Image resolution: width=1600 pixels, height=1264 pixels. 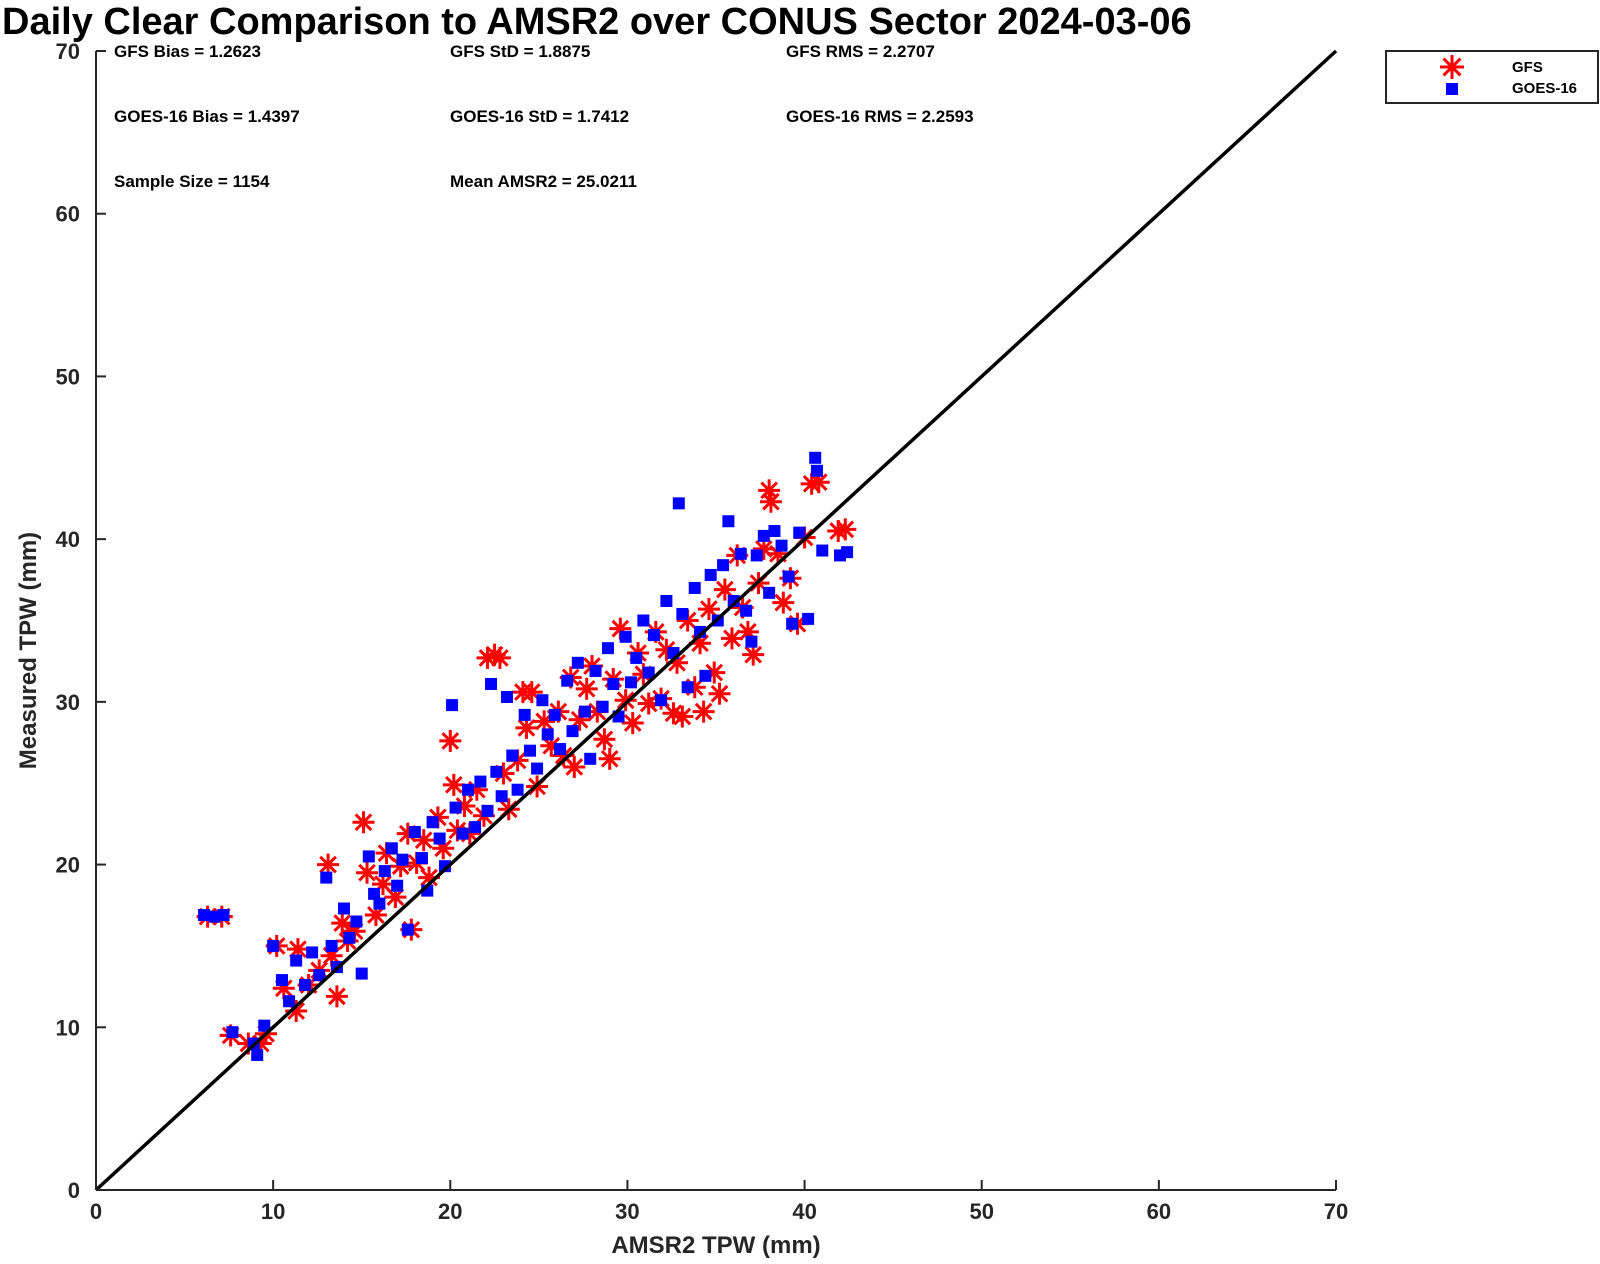 What do you see at coordinates (880, 116) in the screenshot?
I see `goes-16-rms-stat: GOES-16 RMS = 2.2593` at bounding box center [880, 116].